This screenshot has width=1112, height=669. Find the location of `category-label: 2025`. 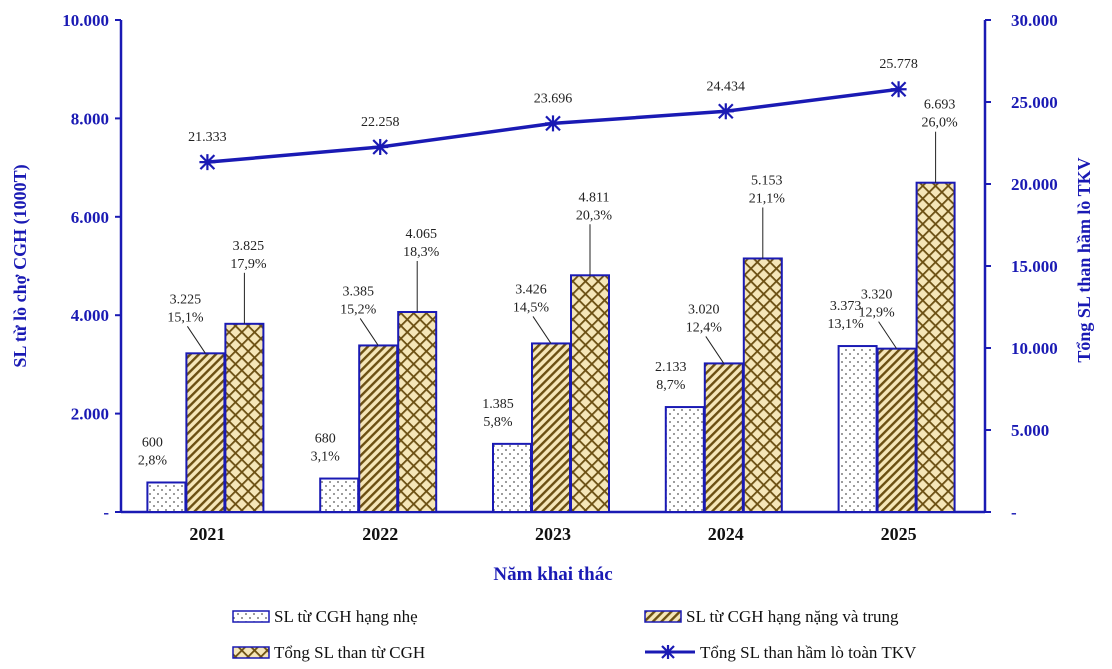

category-label: 2025 is located at coordinates (899, 534).